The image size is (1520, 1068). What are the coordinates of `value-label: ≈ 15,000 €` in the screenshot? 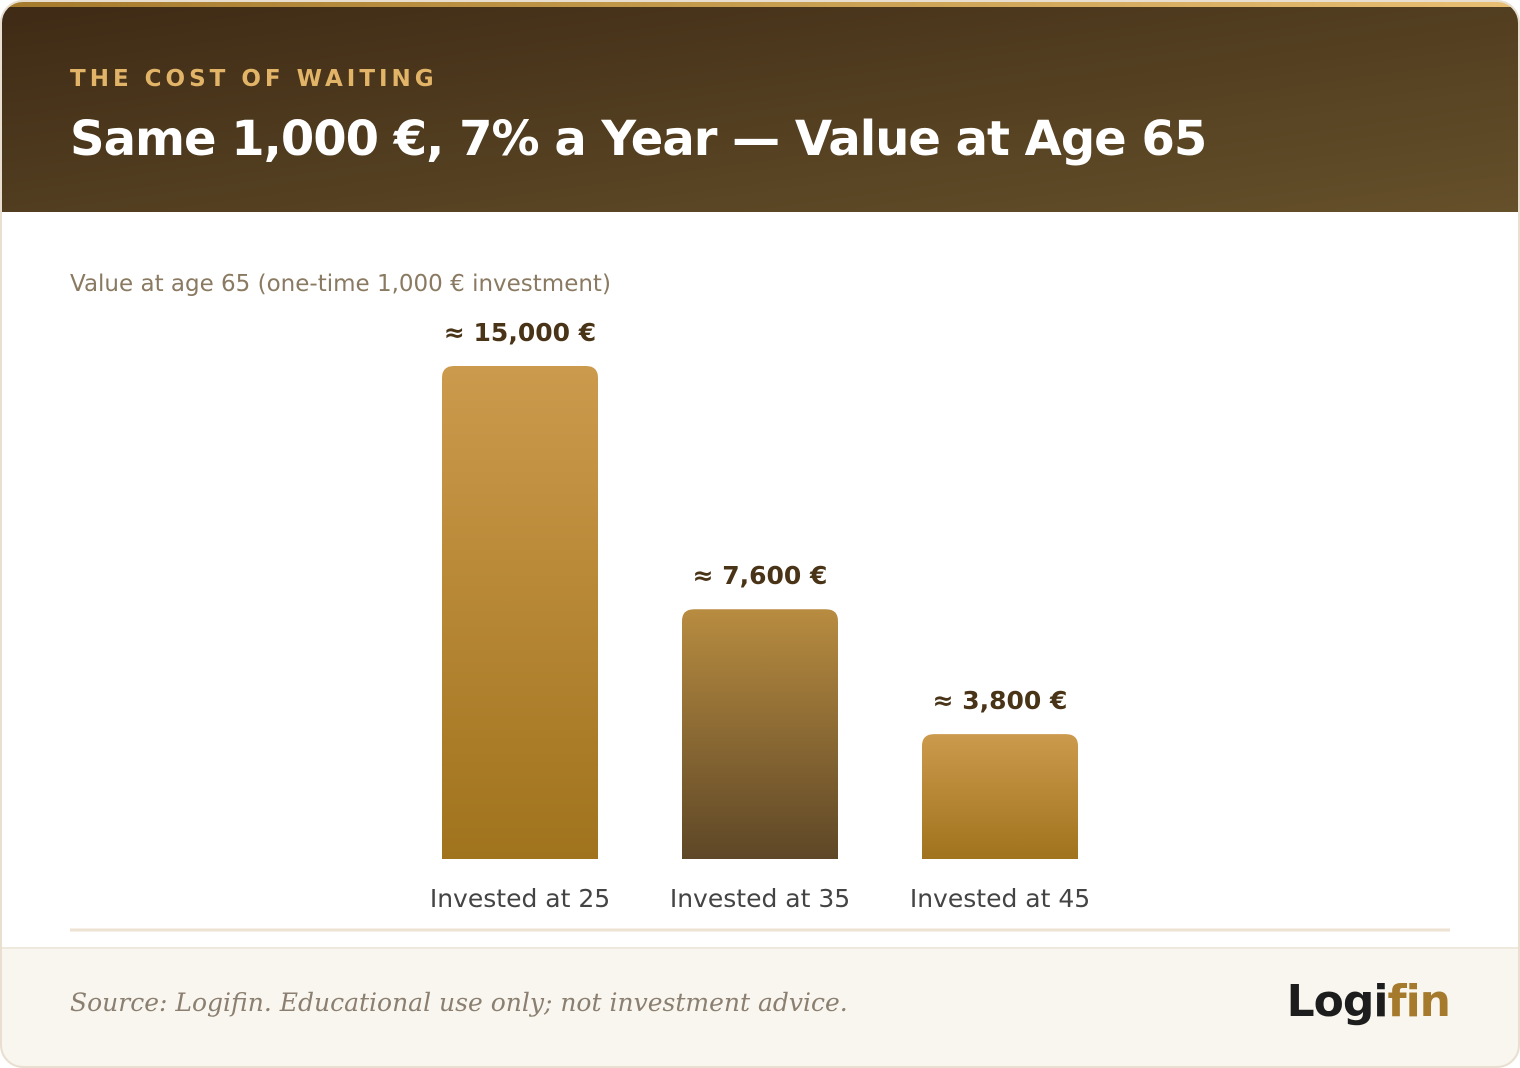 It's located at (520, 332).